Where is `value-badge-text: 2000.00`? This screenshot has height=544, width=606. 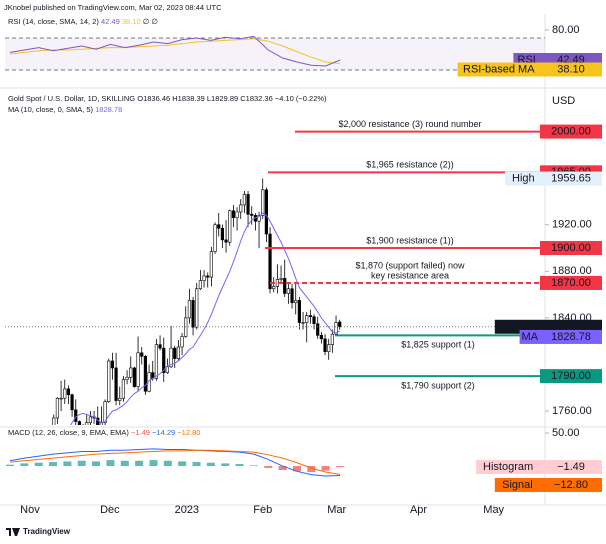
value-badge-text: 2000.00 is located at coordinates (571, 131).